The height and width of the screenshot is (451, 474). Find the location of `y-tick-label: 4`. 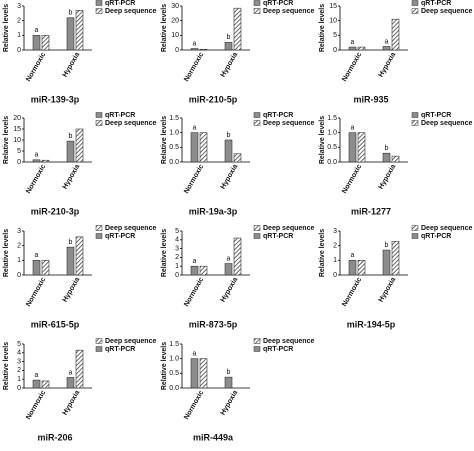

y-tick-label: 4 is located at coordinates (19, 353).